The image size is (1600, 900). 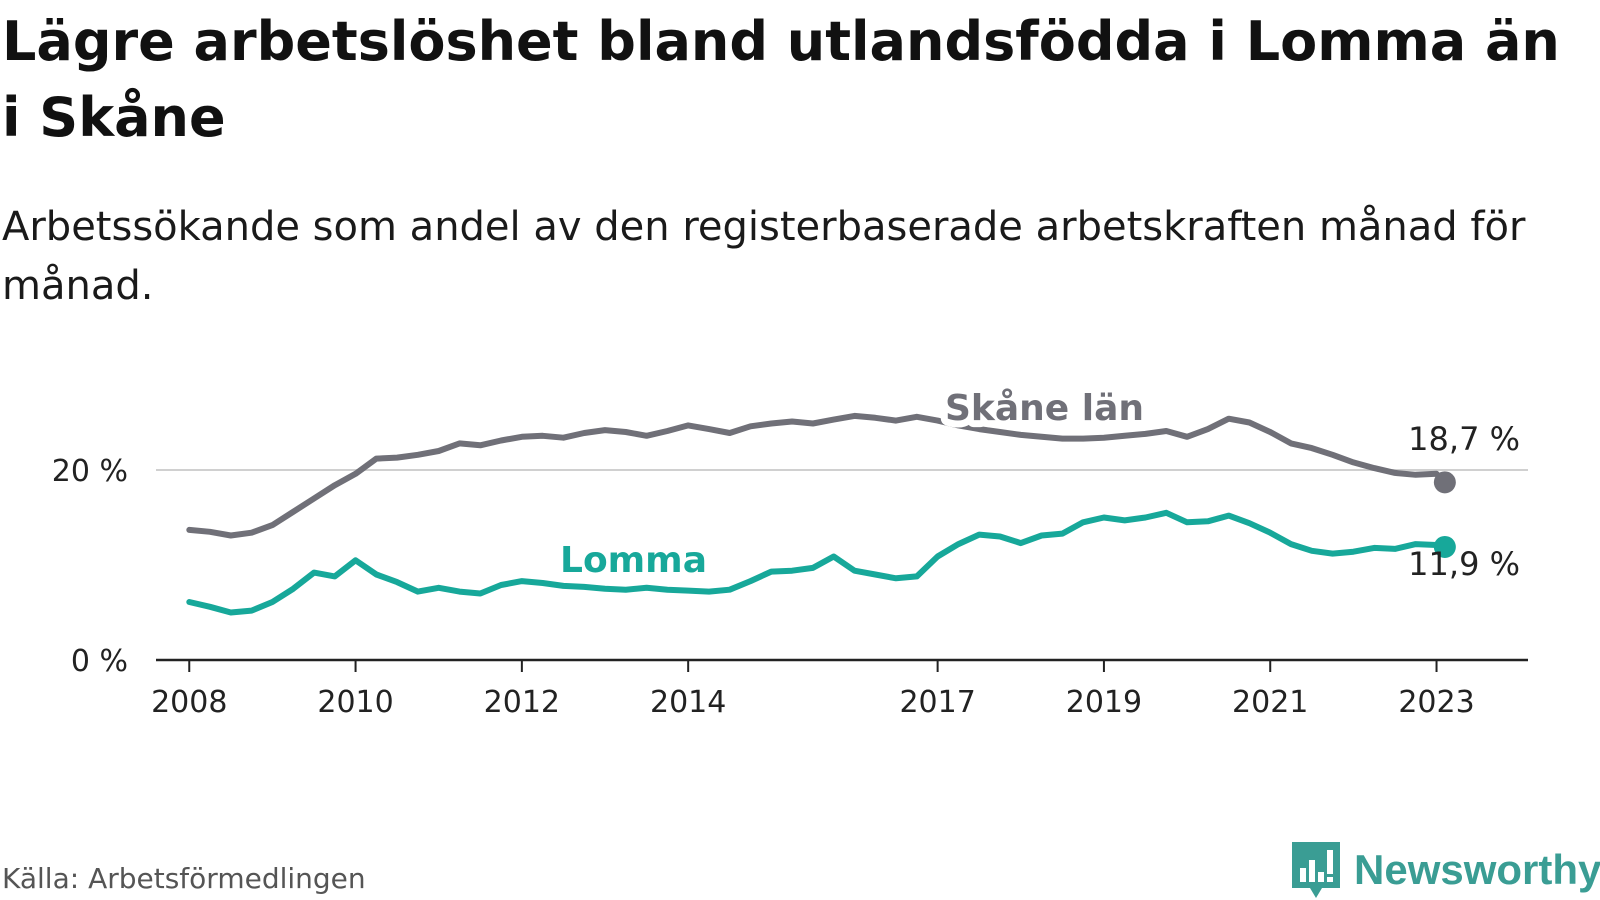 What do you see at coordinates (633, 560) in the screenshot?
I see `series-label-lomma: Lomma` at bounding box center [633, 560].